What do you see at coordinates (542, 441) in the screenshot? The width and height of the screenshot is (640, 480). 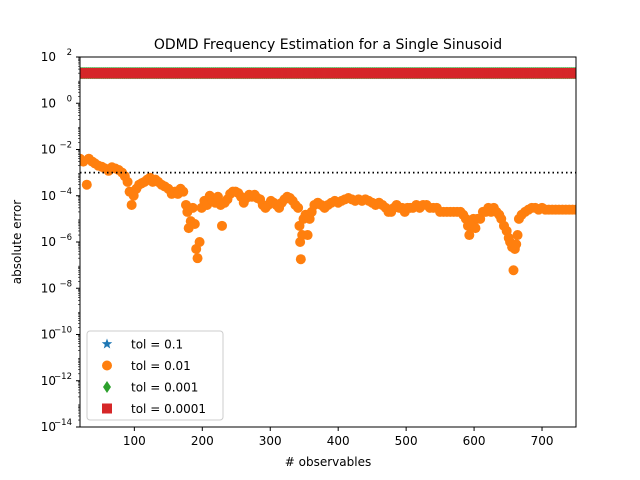 I see `x-tick-label: 700` at bounding box center [542, 441].